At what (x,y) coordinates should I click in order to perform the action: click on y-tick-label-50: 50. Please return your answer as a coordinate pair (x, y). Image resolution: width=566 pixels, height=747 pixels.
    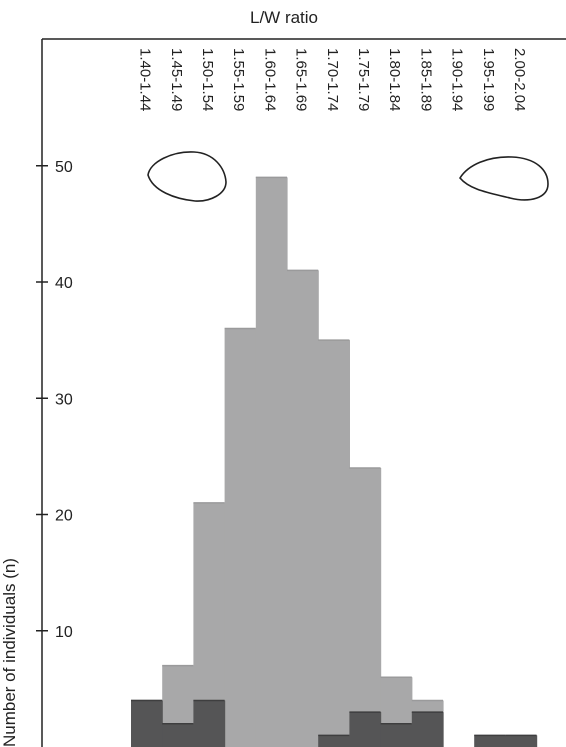
    Looking at the image, I should click on (64, 167).